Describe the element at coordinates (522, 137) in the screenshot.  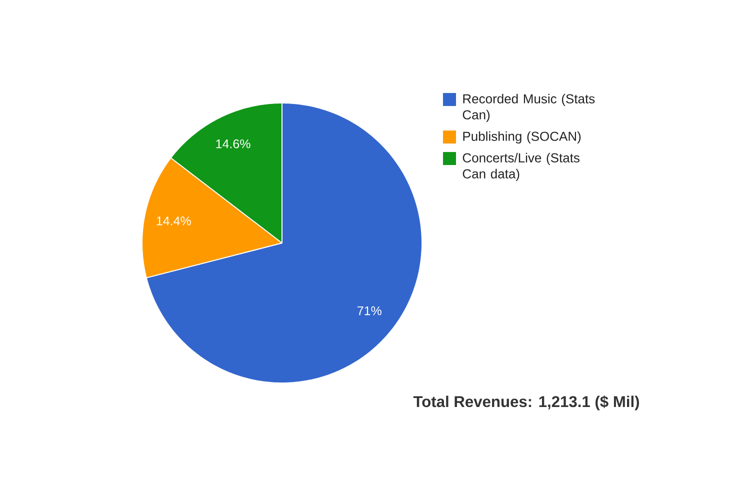
I see `legend-label: Publishing (SOCAN)` at that location.